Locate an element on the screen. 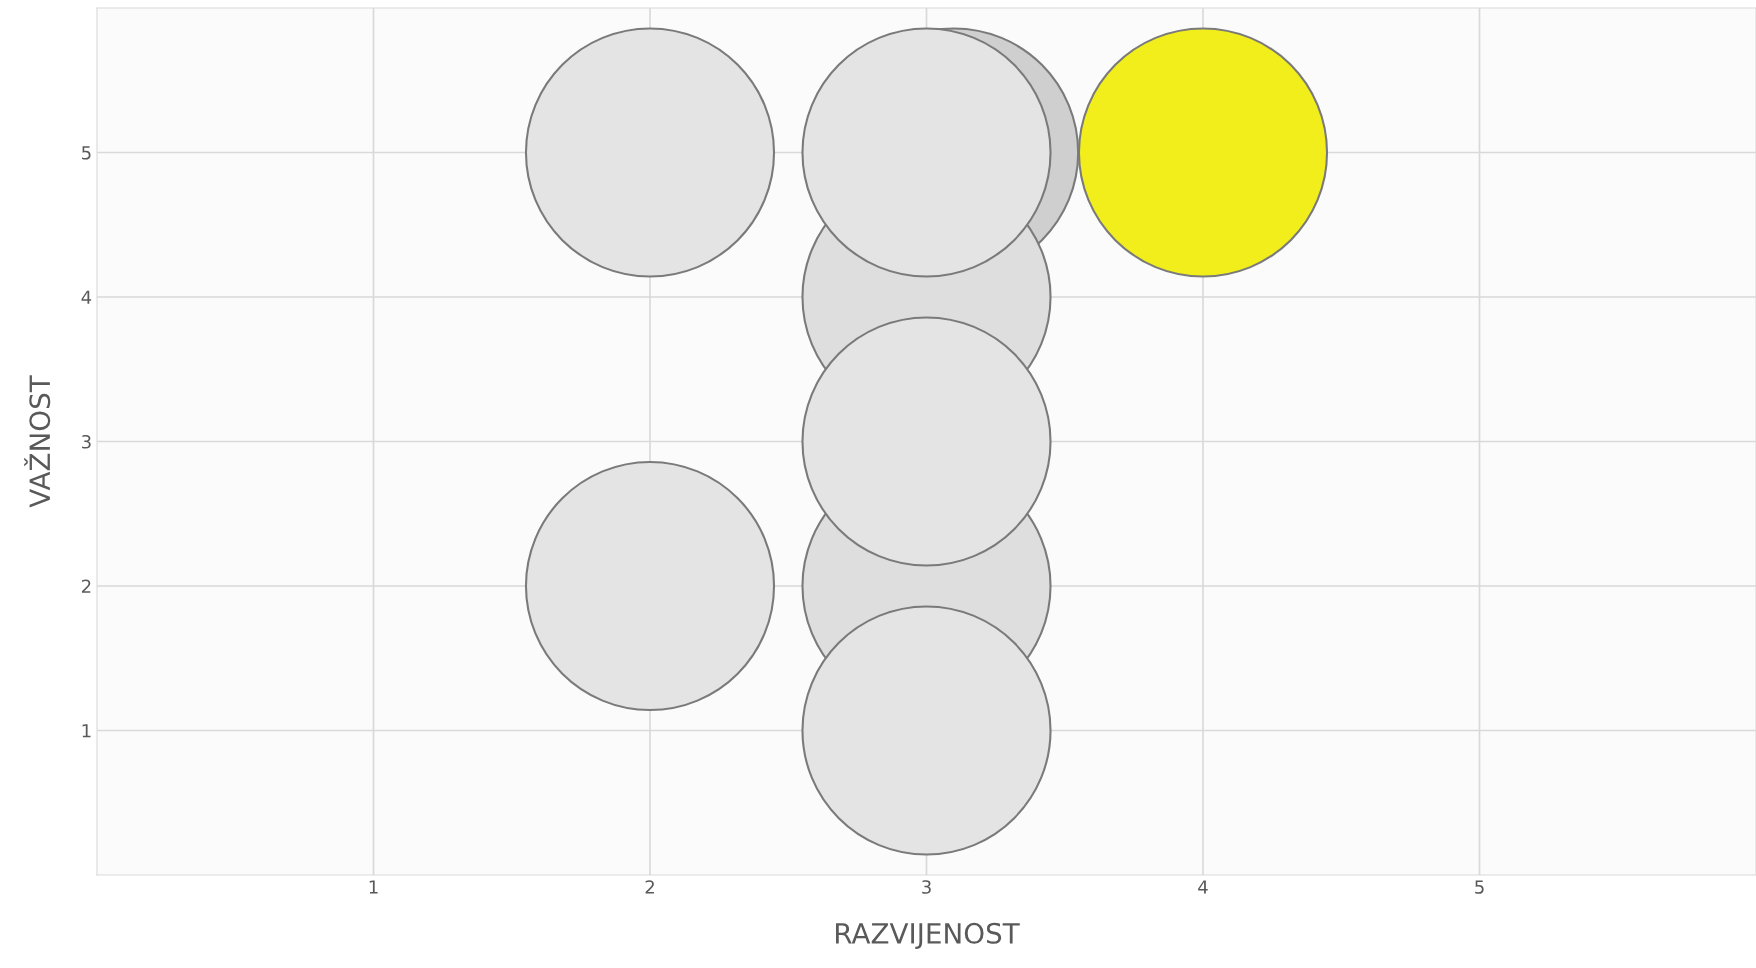 This screenshot has height=968, width=1756. y-tick-label: 5 is located at coordinates (86, 153).